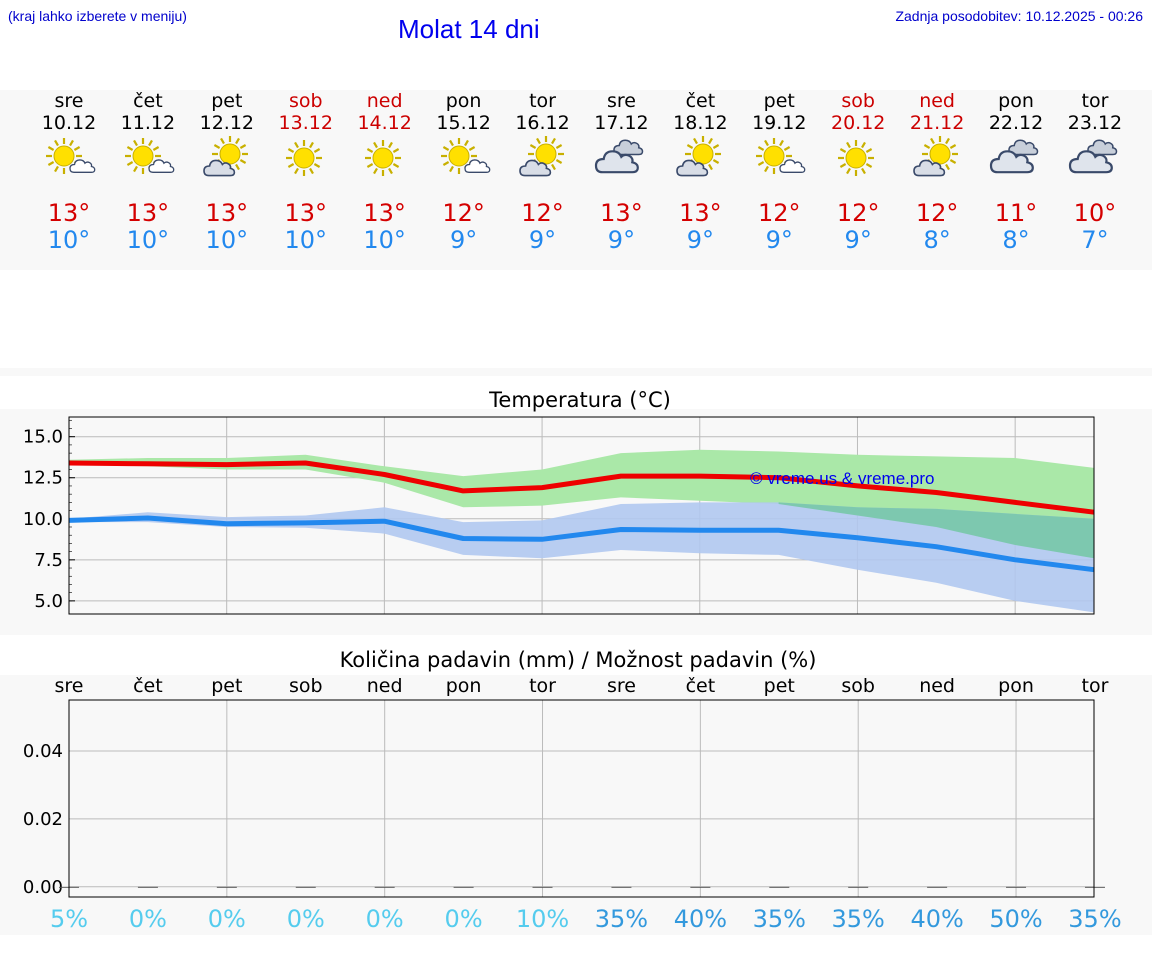 The width and height of the screenshot is (1152, 975). I want to click on day-name: ned, so click(937, 101).